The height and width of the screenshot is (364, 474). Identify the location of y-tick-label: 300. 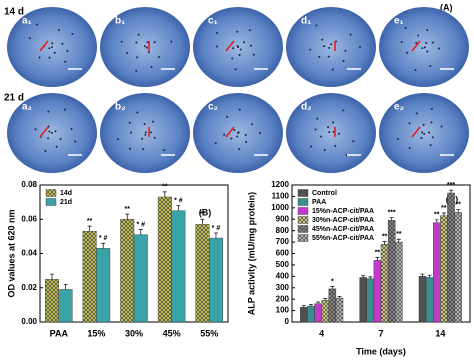
(283, 287).